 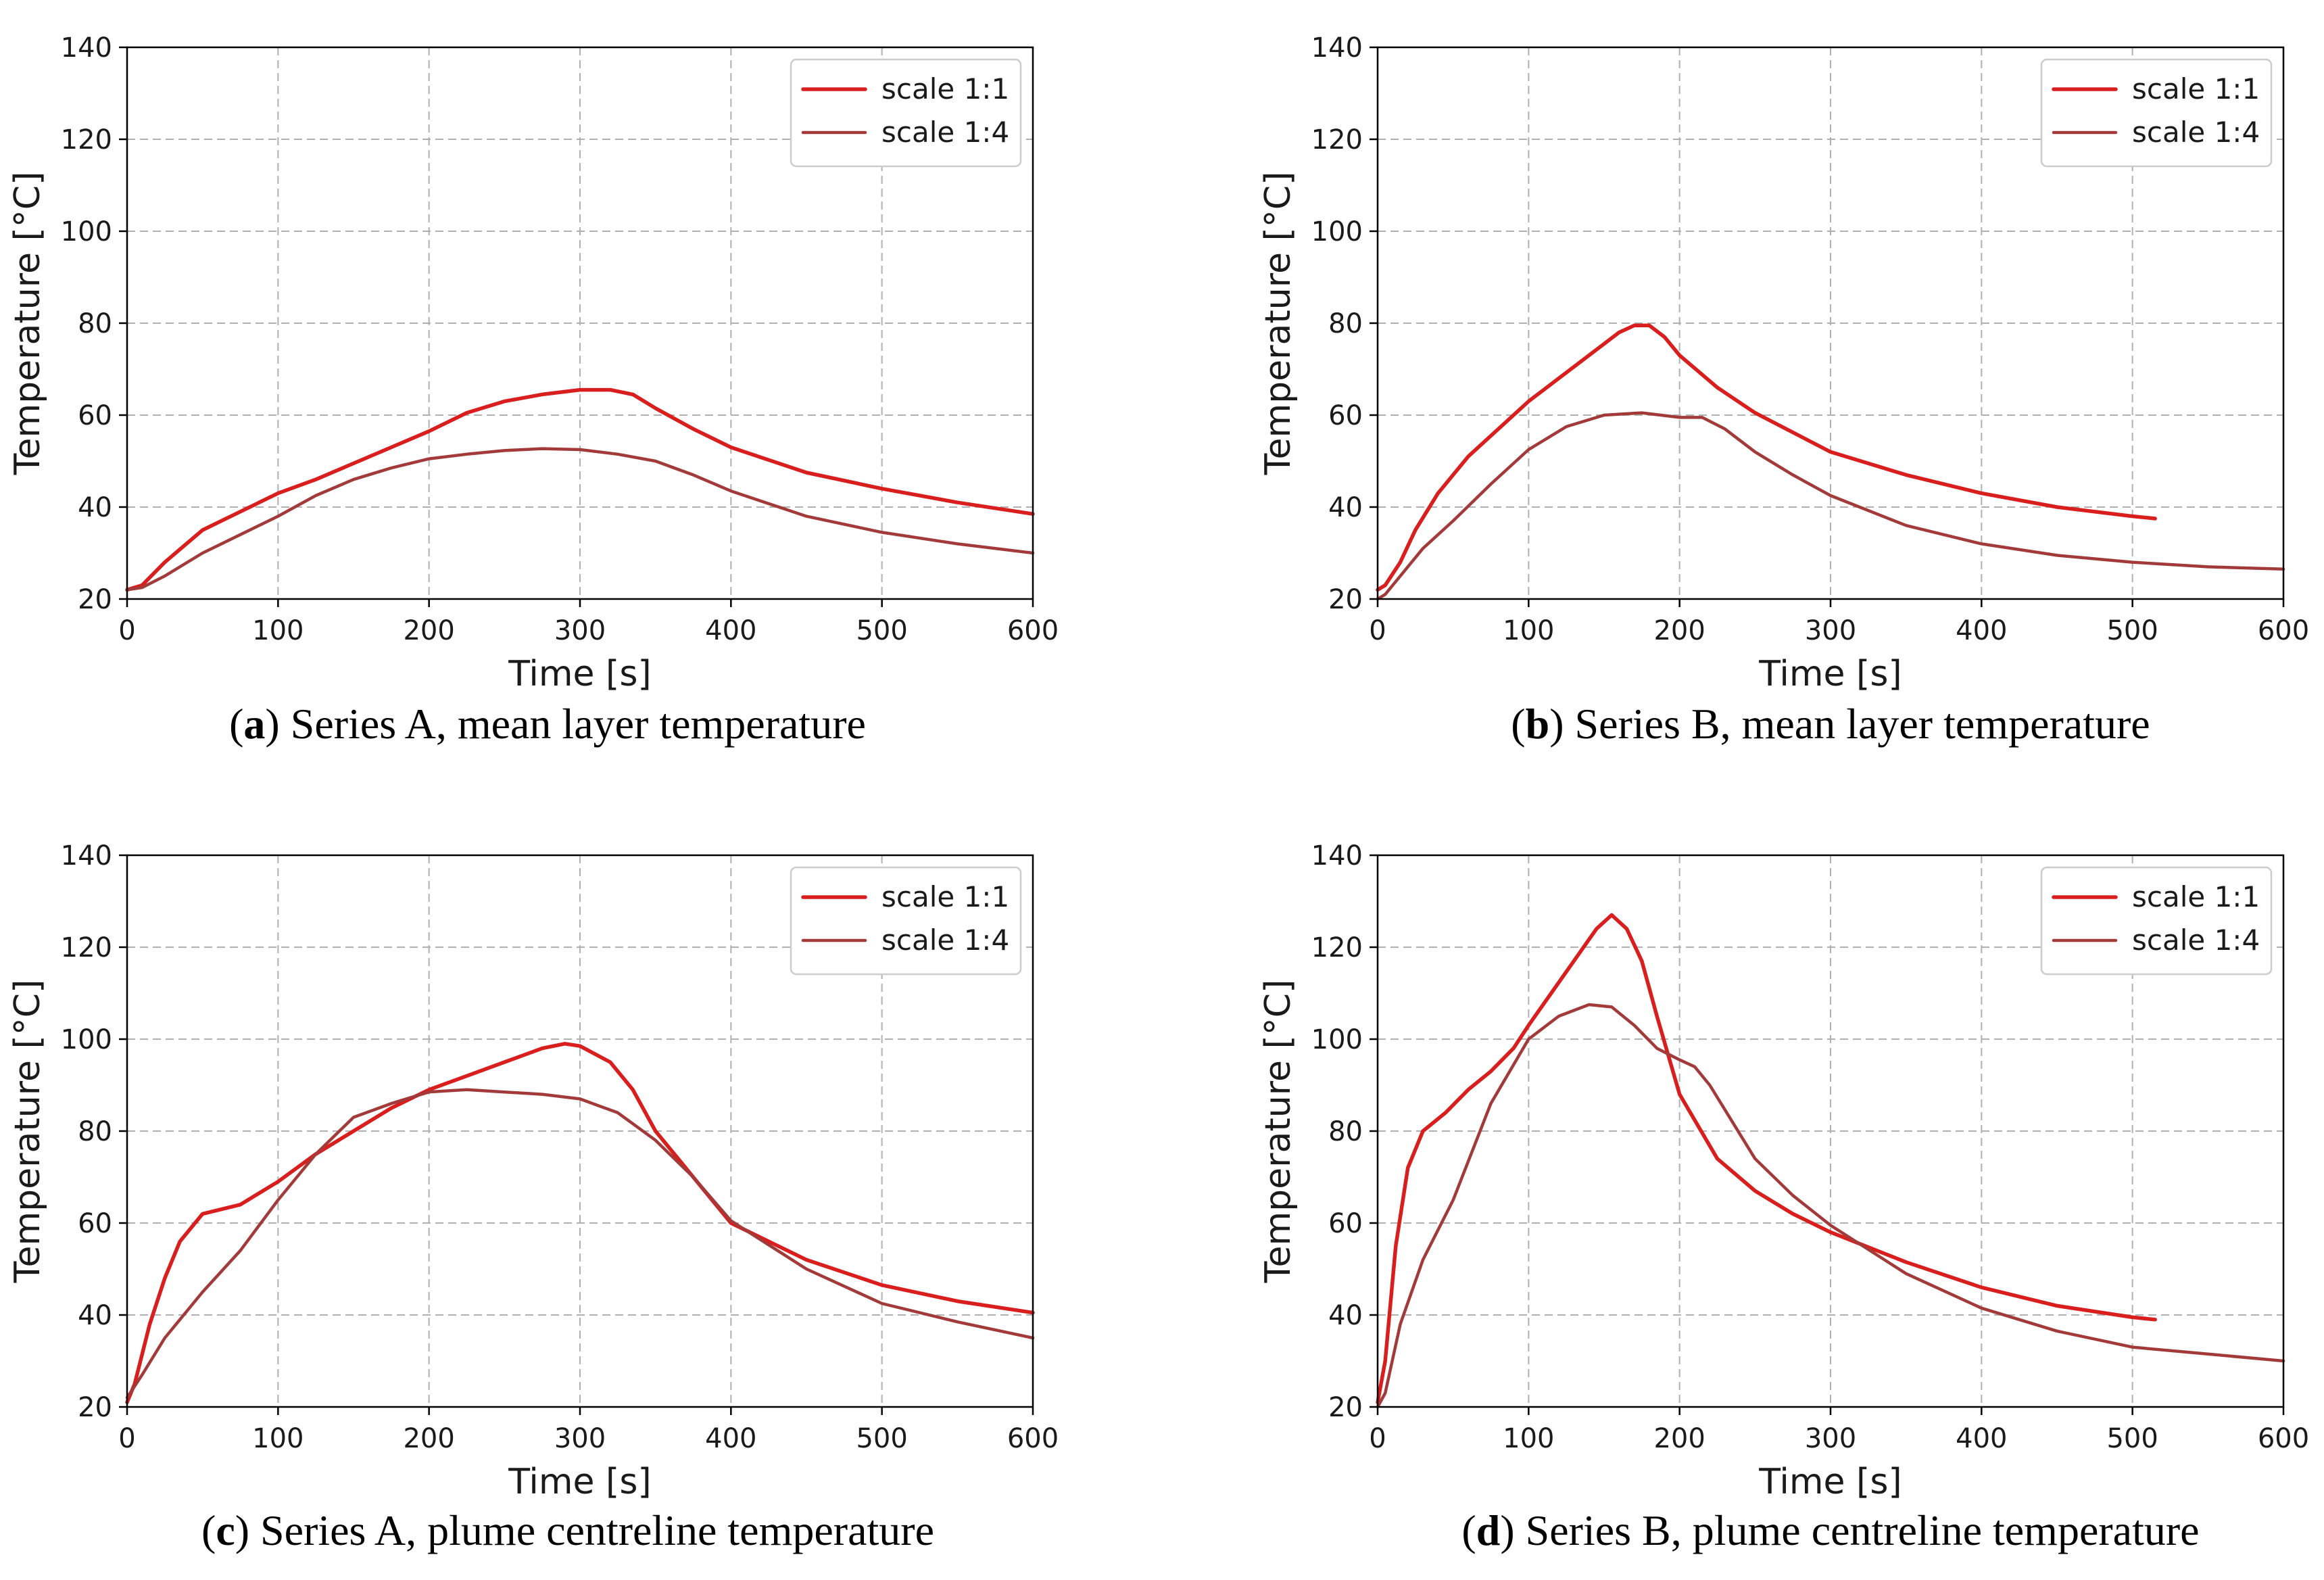 I want to click on y-tick-label-c-1: 40, so click(x=95, y=1315).